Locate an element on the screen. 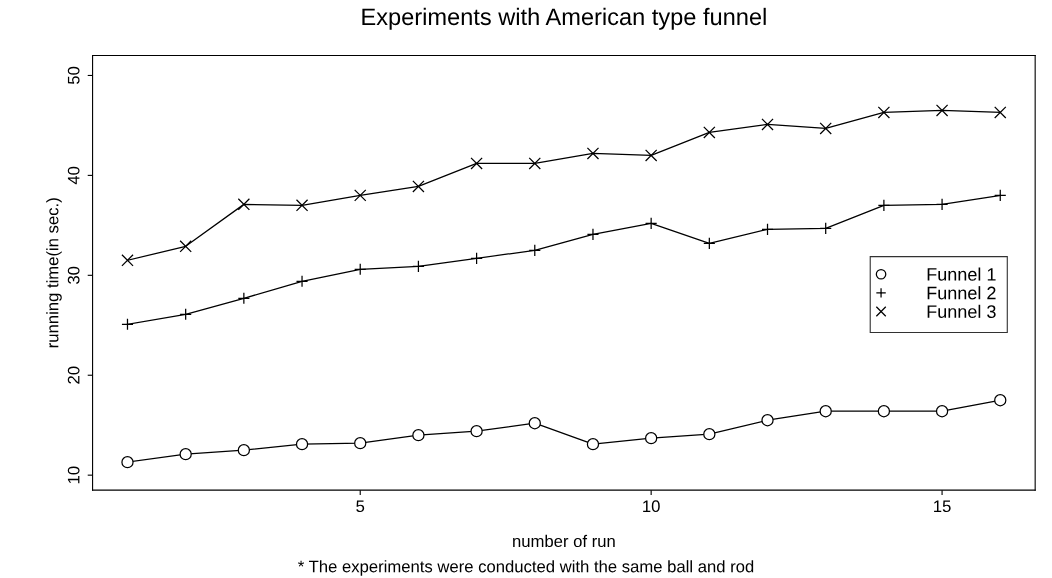 The width and height of the screenshot is (1052, 578). y-tick-label: 30 is located at coordinates (73, 275).